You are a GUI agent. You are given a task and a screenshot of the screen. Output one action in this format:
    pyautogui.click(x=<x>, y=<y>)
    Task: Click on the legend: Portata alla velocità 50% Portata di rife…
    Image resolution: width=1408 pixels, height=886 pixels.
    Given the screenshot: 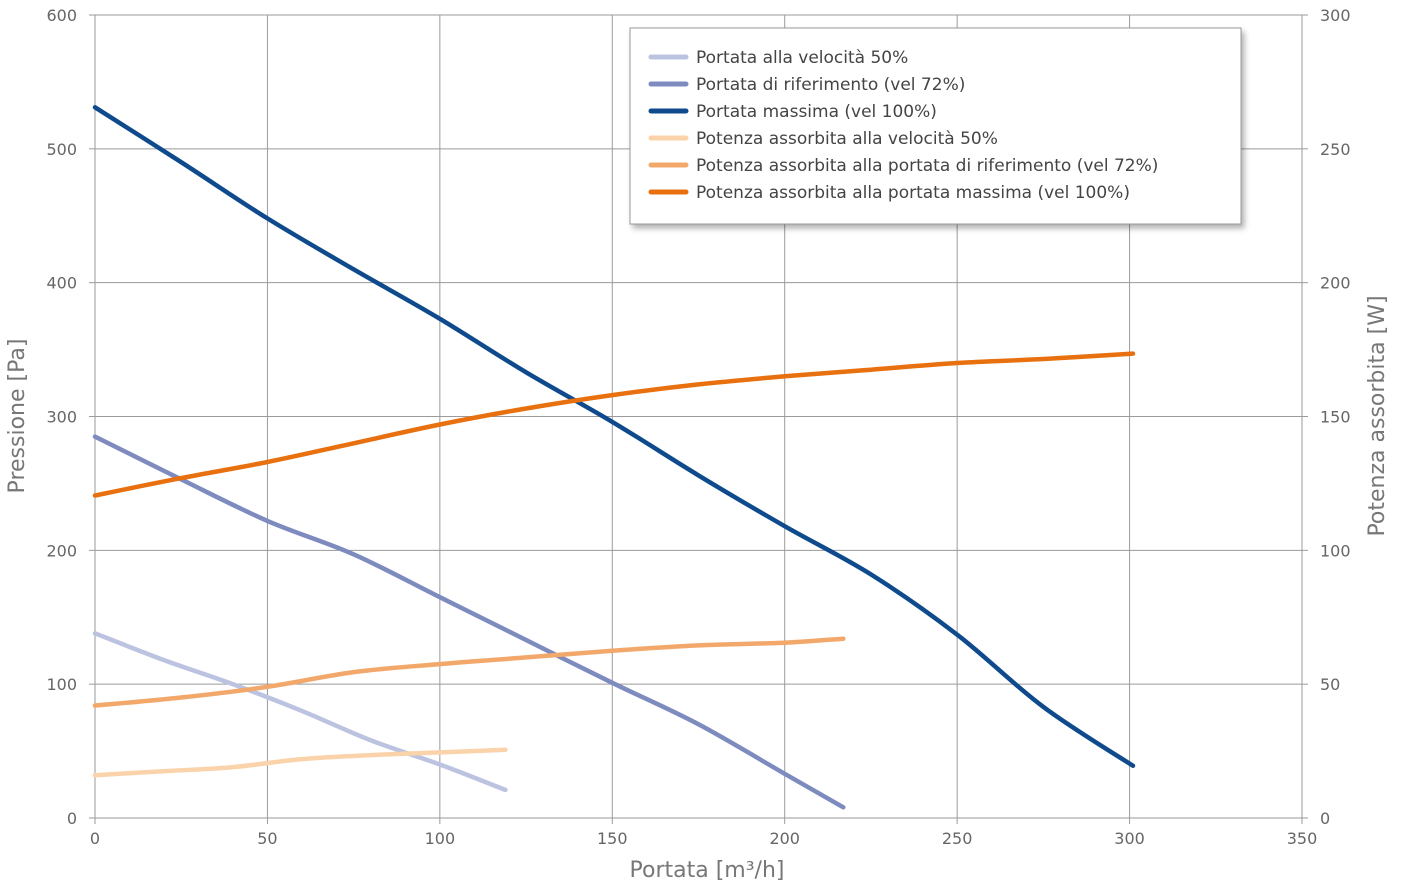 What is the action you would take?
    pyautogui.click(x=935, y=126)
    